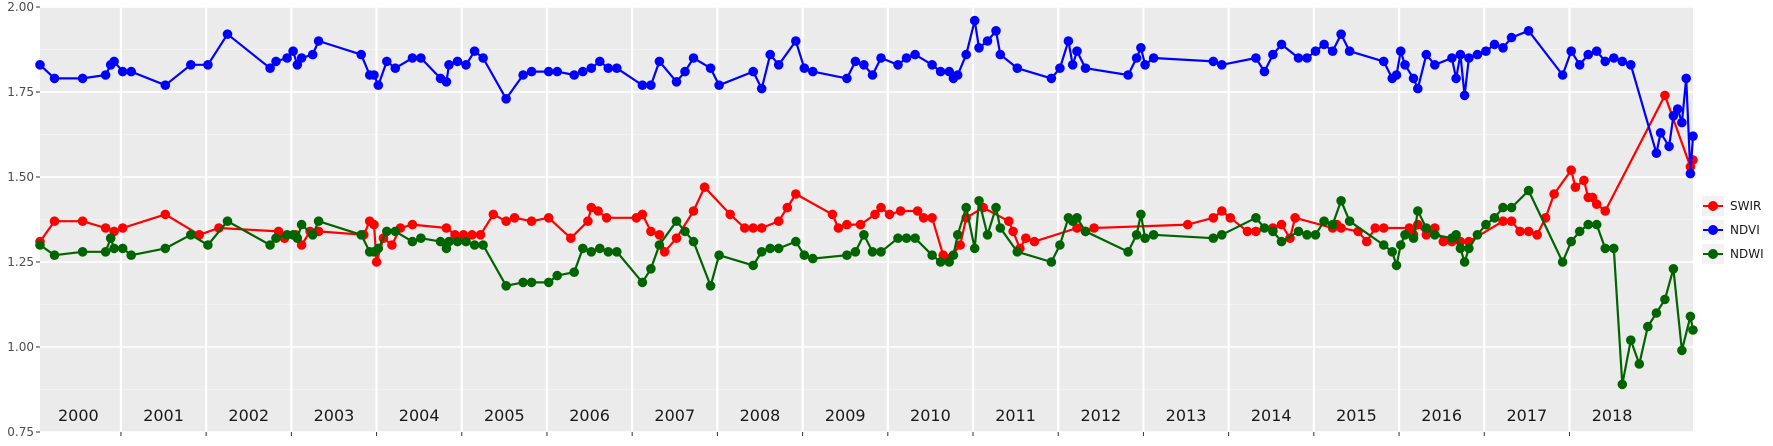  I want to click on year-label: 2007, so click(674, 415).